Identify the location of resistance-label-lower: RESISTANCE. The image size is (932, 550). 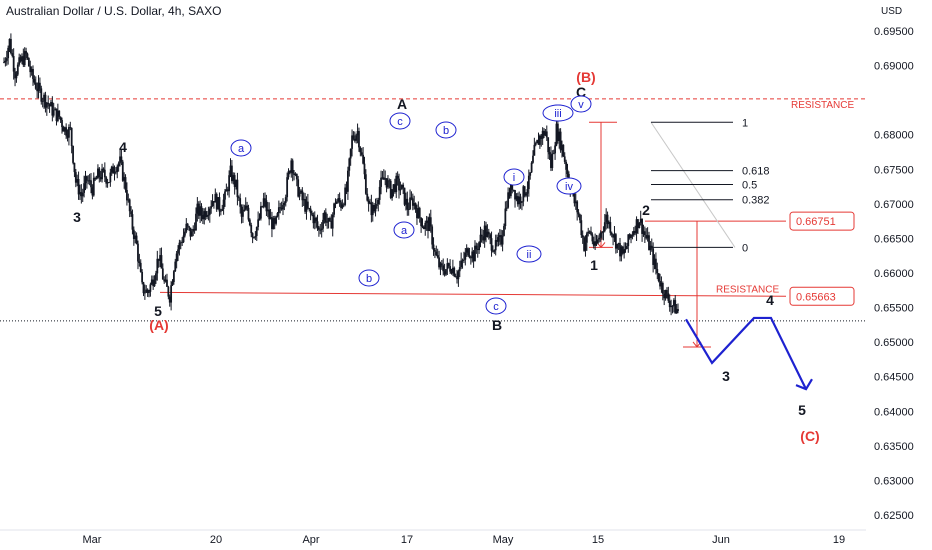
(747, 289).